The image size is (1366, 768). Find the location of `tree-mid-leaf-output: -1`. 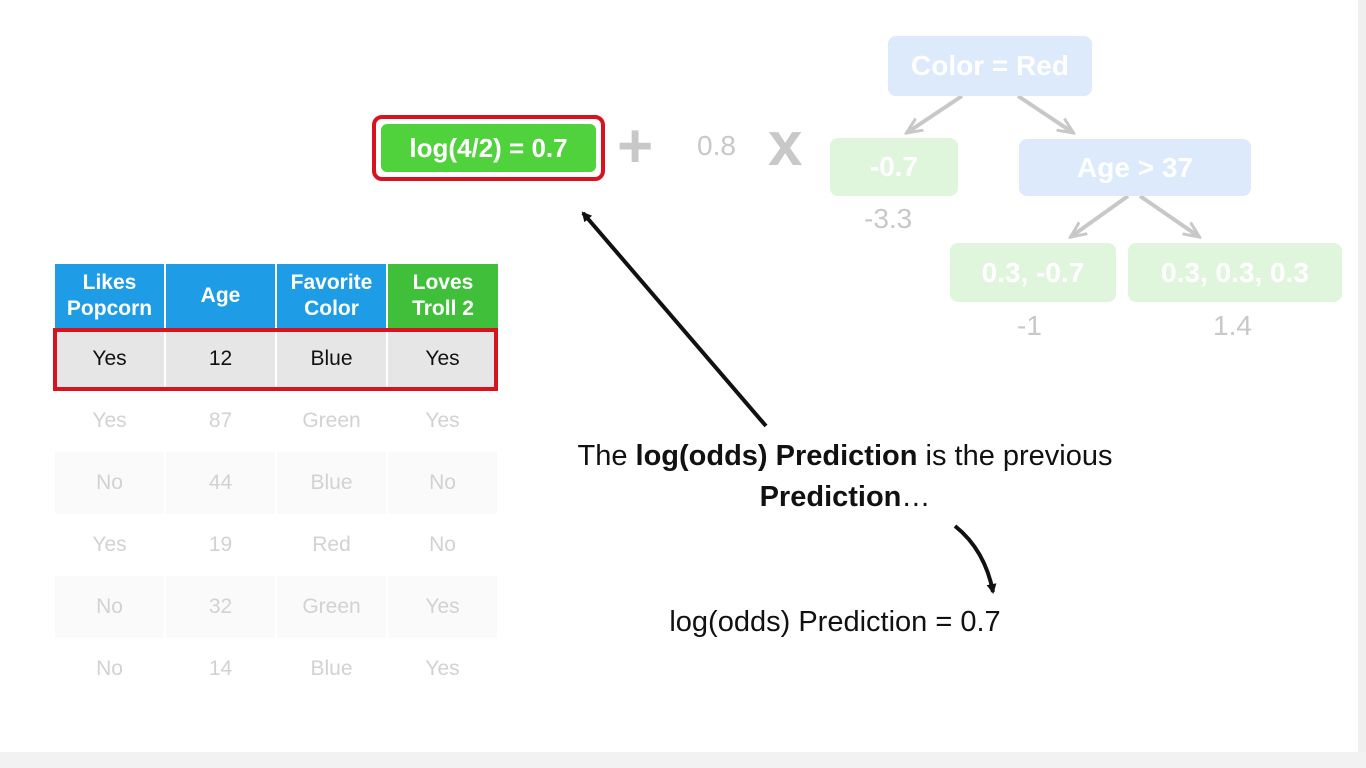

tree-mid-leaf-output: -1 is located at coordinates (1029, 325).